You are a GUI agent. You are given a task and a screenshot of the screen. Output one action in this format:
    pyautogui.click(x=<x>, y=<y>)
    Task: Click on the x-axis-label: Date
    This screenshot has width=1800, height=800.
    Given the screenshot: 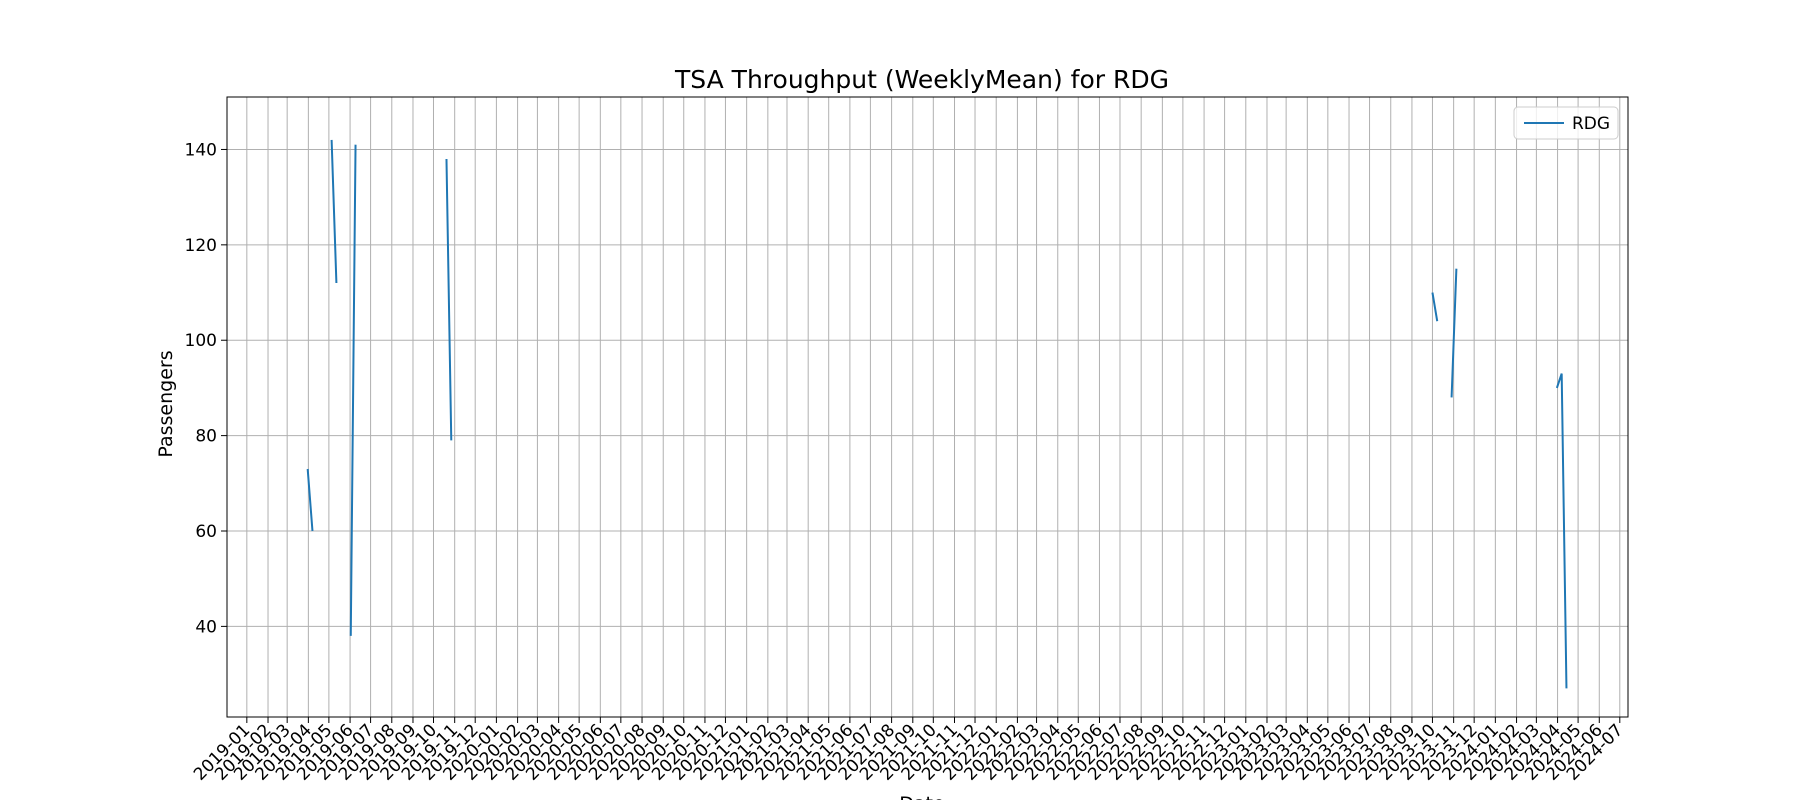 What is the action you would take?
    pyautogui.click(x=921, y=796)
    